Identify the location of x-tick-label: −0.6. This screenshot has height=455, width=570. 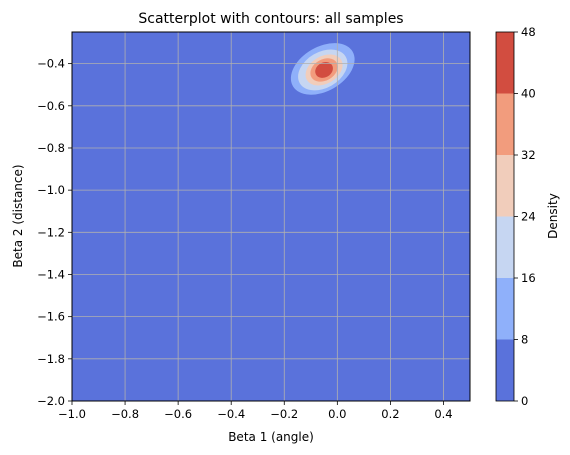
(178, 414).